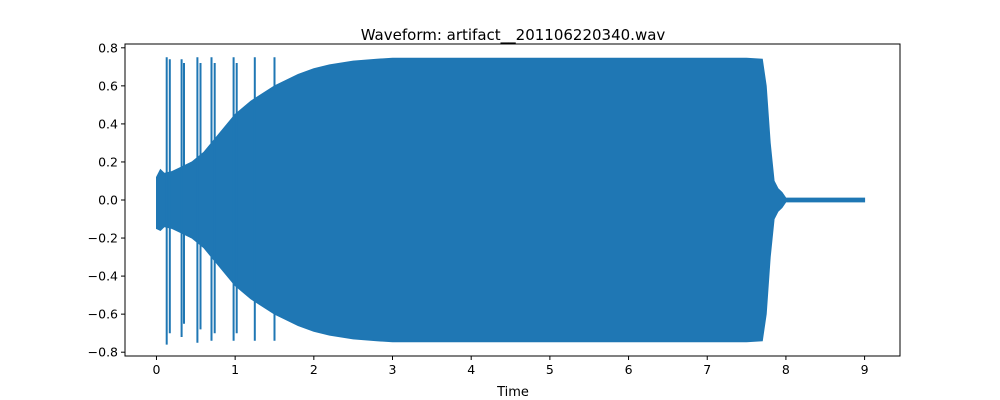 This screenshot has height=400, width=1000. I want to click on x-tick-label: 9, so click(865, 369).